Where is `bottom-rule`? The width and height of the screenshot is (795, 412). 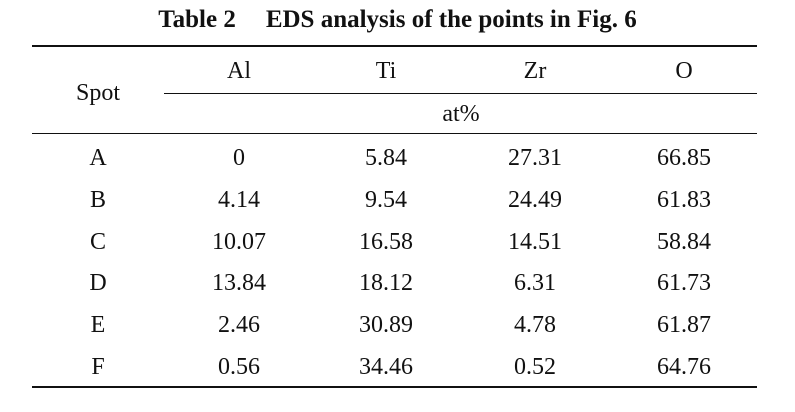 bottom-rule is located at coordinates (394, 387).